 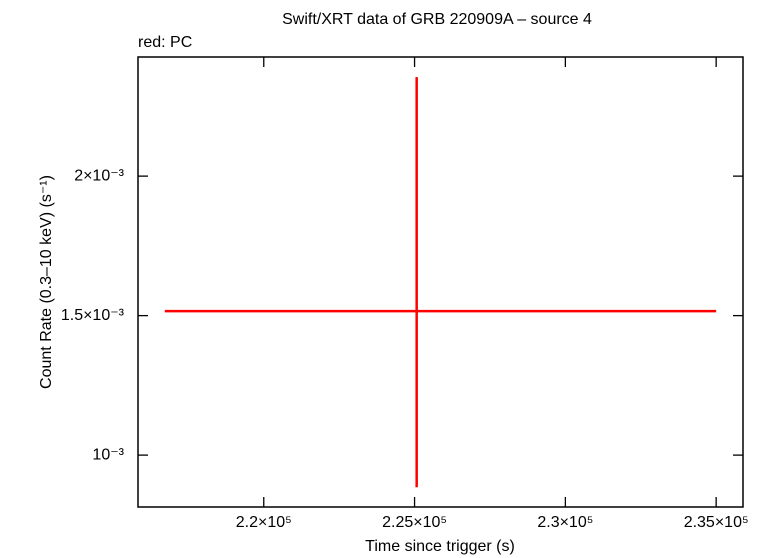 I want to click on x-tick-label: 2.3×10⁵, so click(x=565, y=522).